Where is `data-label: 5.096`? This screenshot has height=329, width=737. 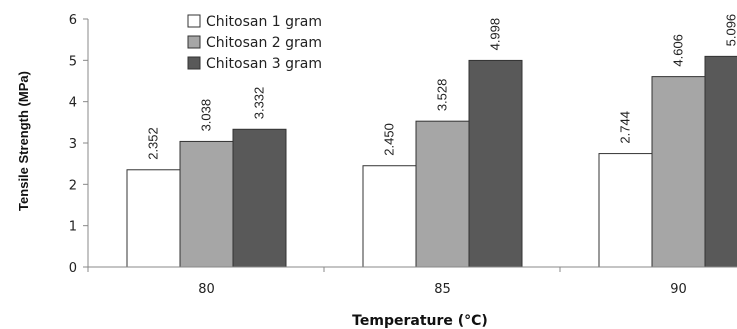
data-label: 5.096 is located at coordinates (730, 30).